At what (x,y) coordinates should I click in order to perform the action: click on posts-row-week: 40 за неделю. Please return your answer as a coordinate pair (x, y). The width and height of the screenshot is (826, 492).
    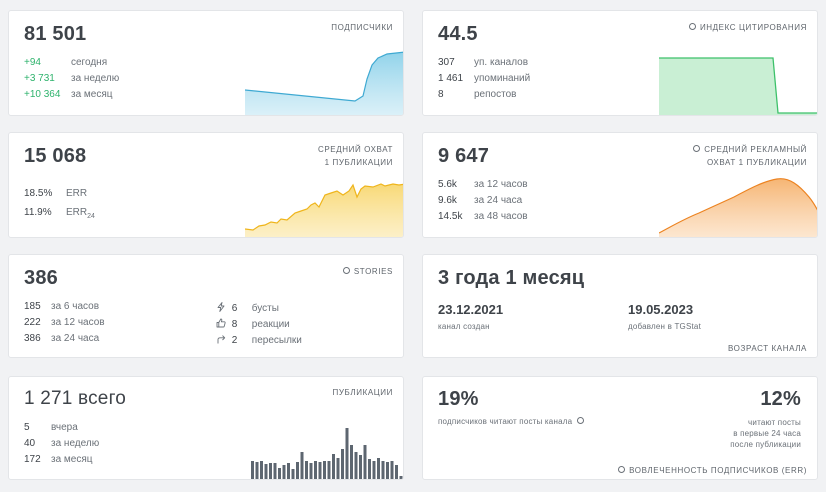
    Looking at the image, I should click on (61, 444).